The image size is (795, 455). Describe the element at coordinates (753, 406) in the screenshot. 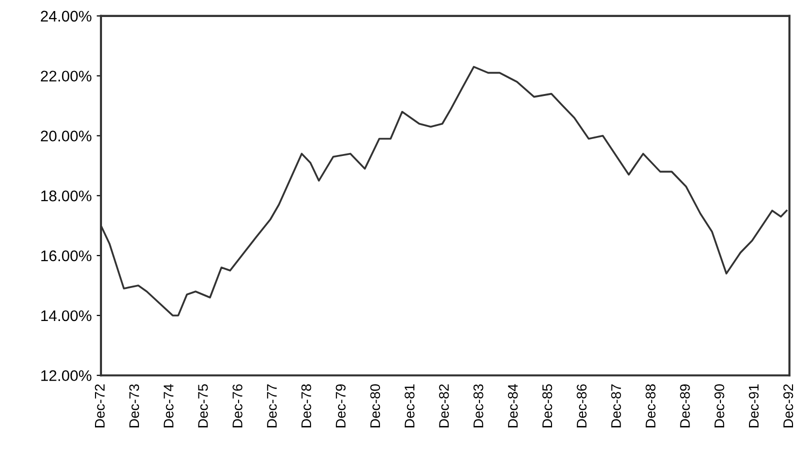

I see `x-tick-label: Dec-91` at that location.